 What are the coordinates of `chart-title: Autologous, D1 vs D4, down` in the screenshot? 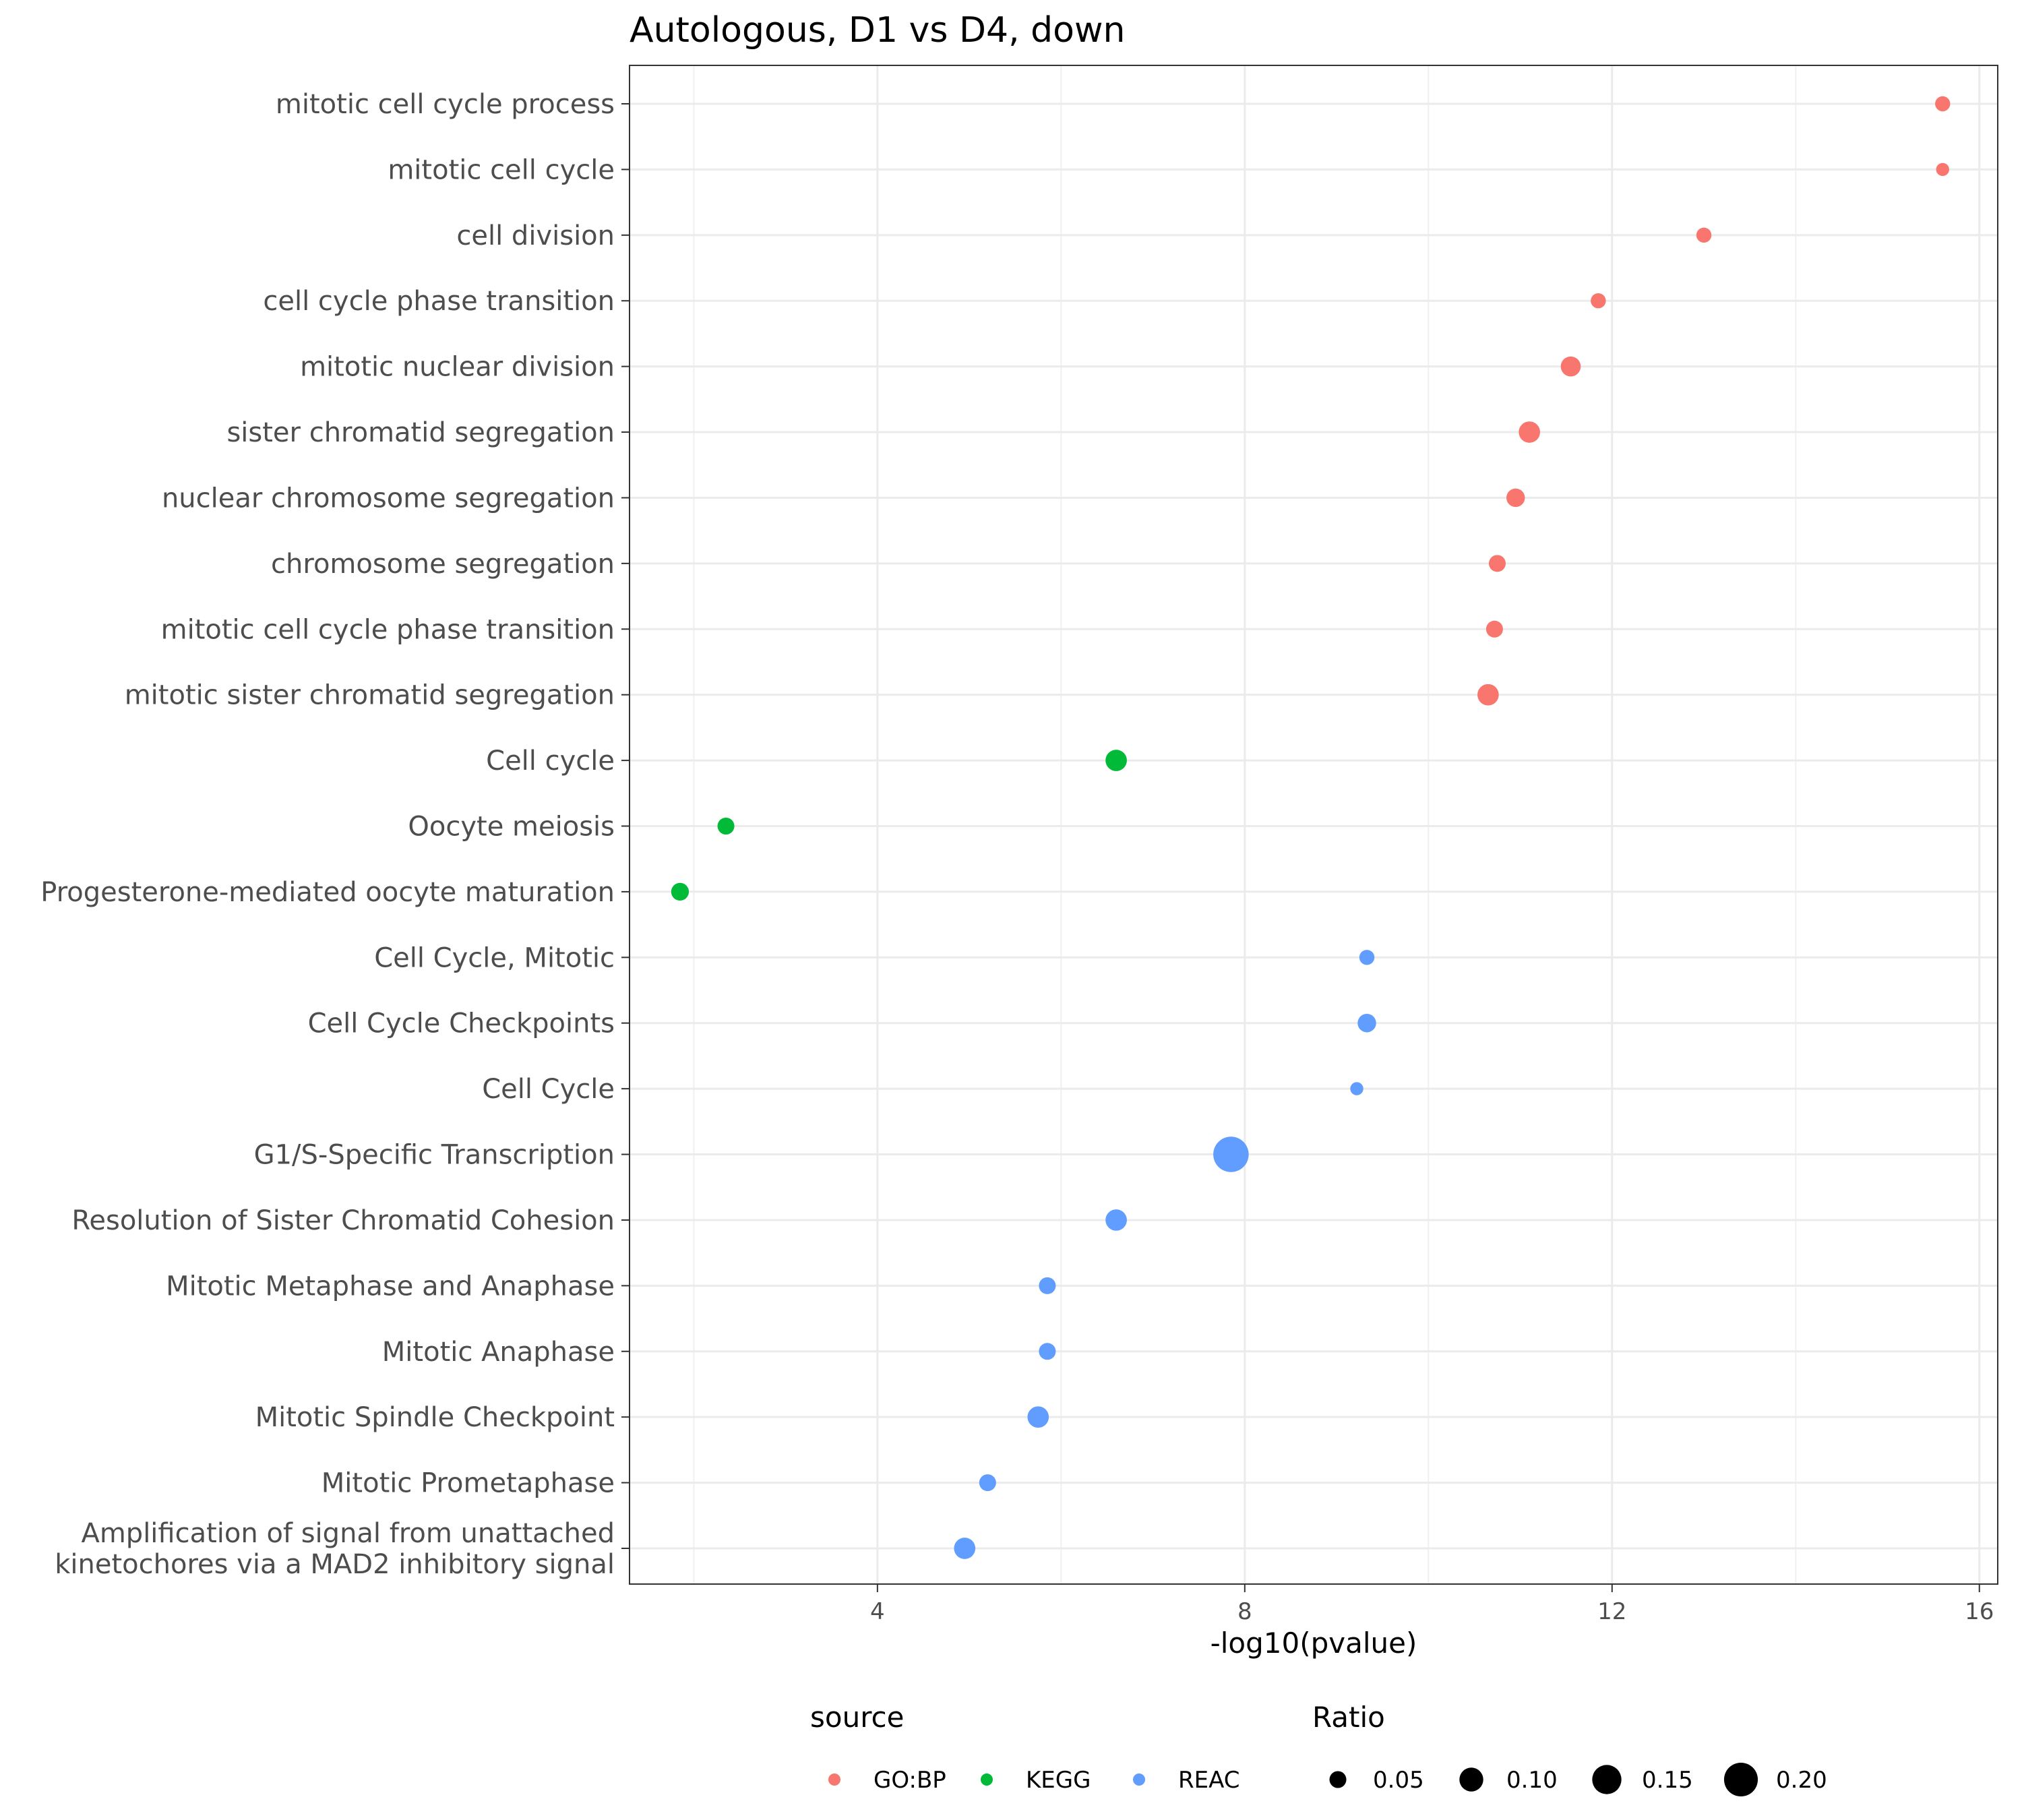 It's located at (878, 31).